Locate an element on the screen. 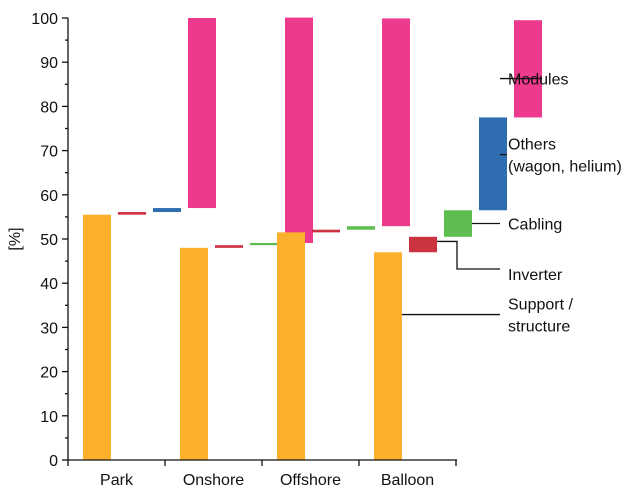  category-label-onshore: Onshore is located at coordinates (213, 480).